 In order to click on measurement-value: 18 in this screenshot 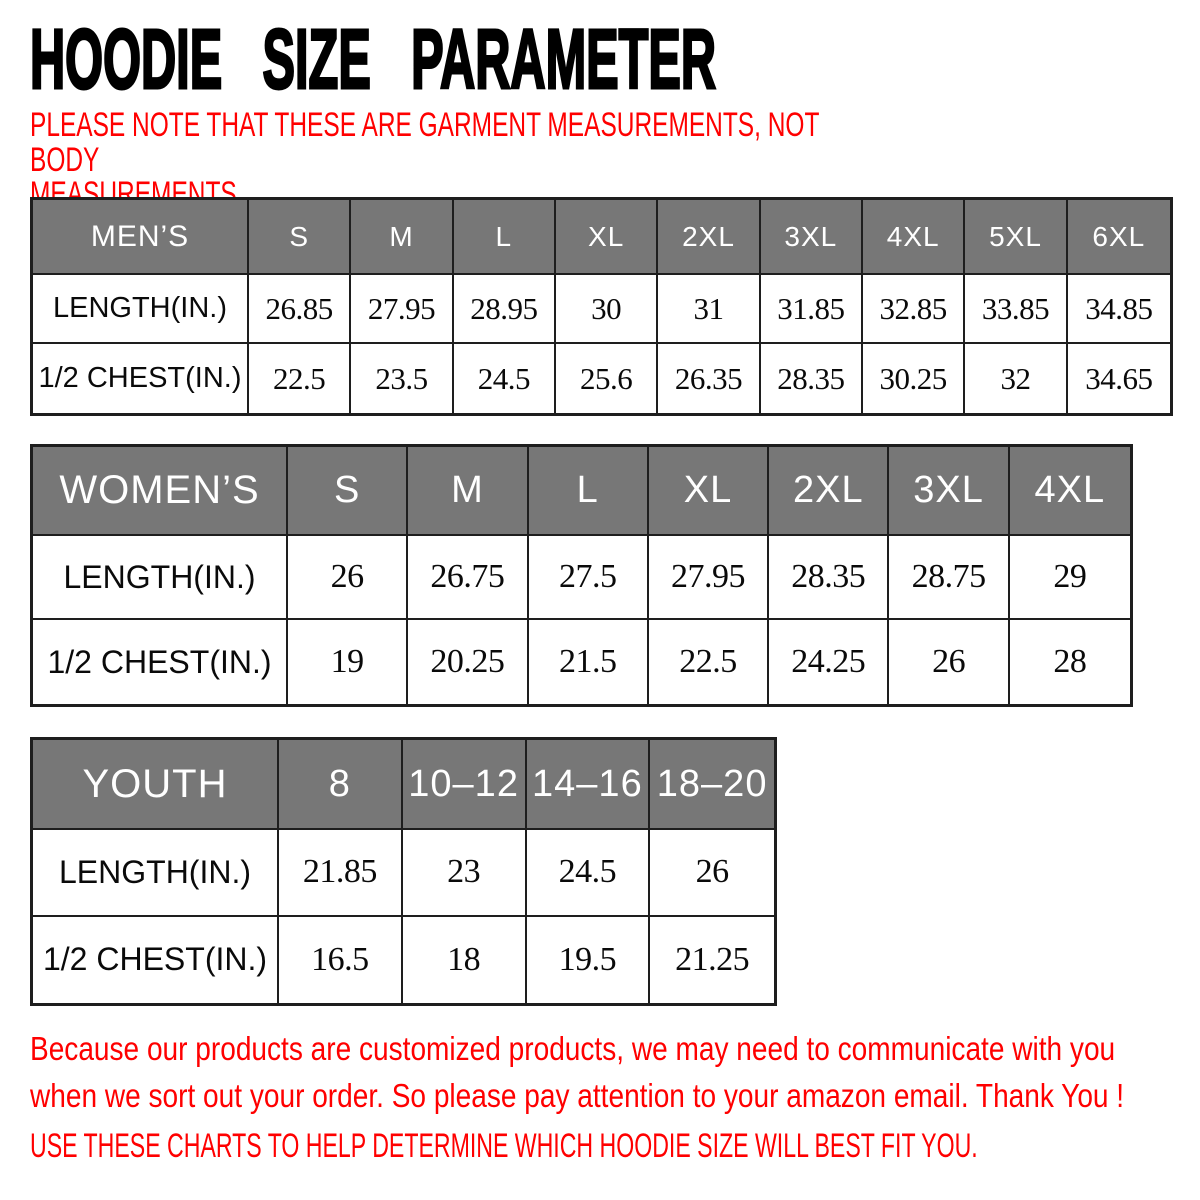, I will do `click(465, 959)`.